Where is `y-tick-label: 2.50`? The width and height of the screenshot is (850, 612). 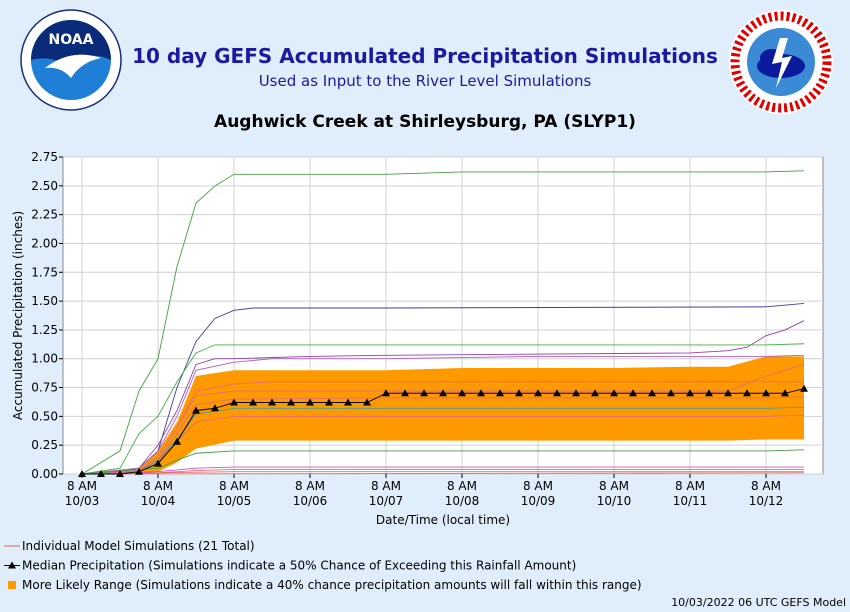 y-tick-label: 2.50 is located at coordinates (44, 186).